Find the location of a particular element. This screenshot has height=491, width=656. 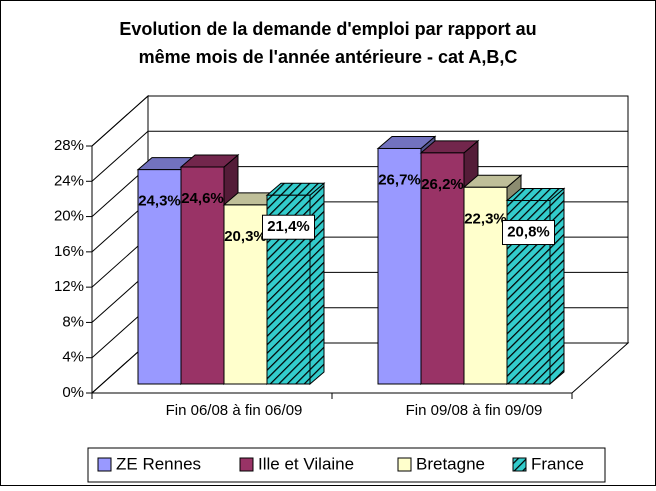

y-tick-label: 24% is located at coordinates (69, 180).